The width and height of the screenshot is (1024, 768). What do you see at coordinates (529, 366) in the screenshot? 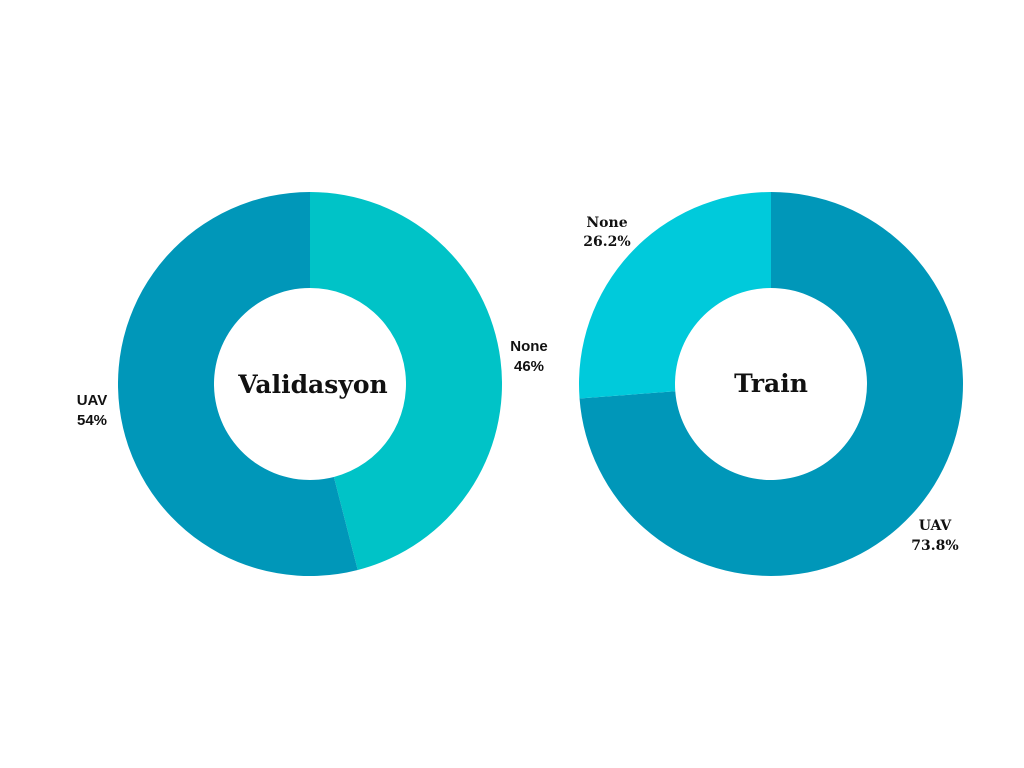
I see `validasyon-none-value: 46%` at bounding box center [529, 366].